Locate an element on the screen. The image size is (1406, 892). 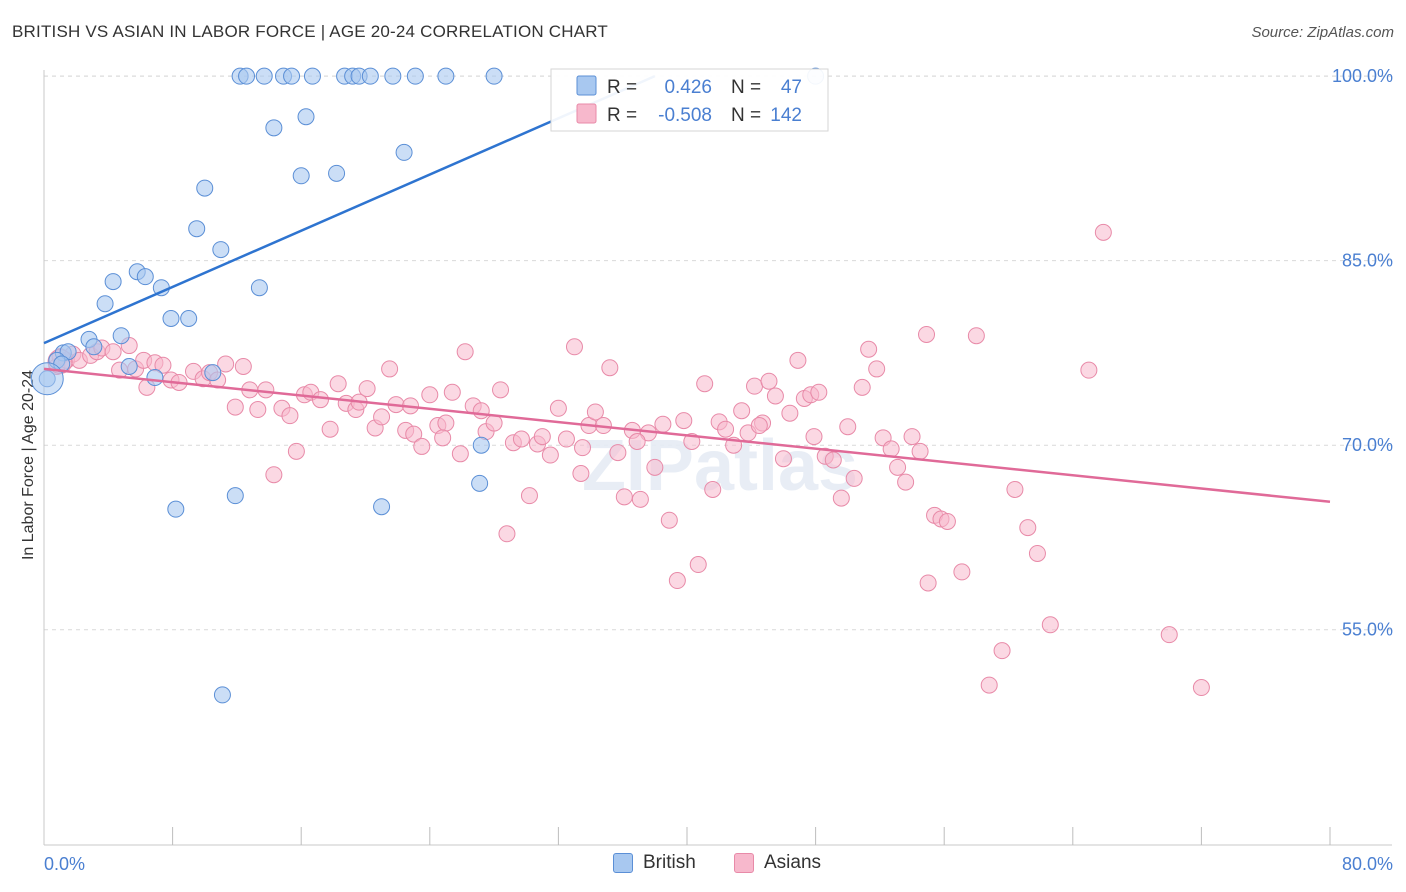
legend-r-value: -0.508 is located at coordinates (685, 115).